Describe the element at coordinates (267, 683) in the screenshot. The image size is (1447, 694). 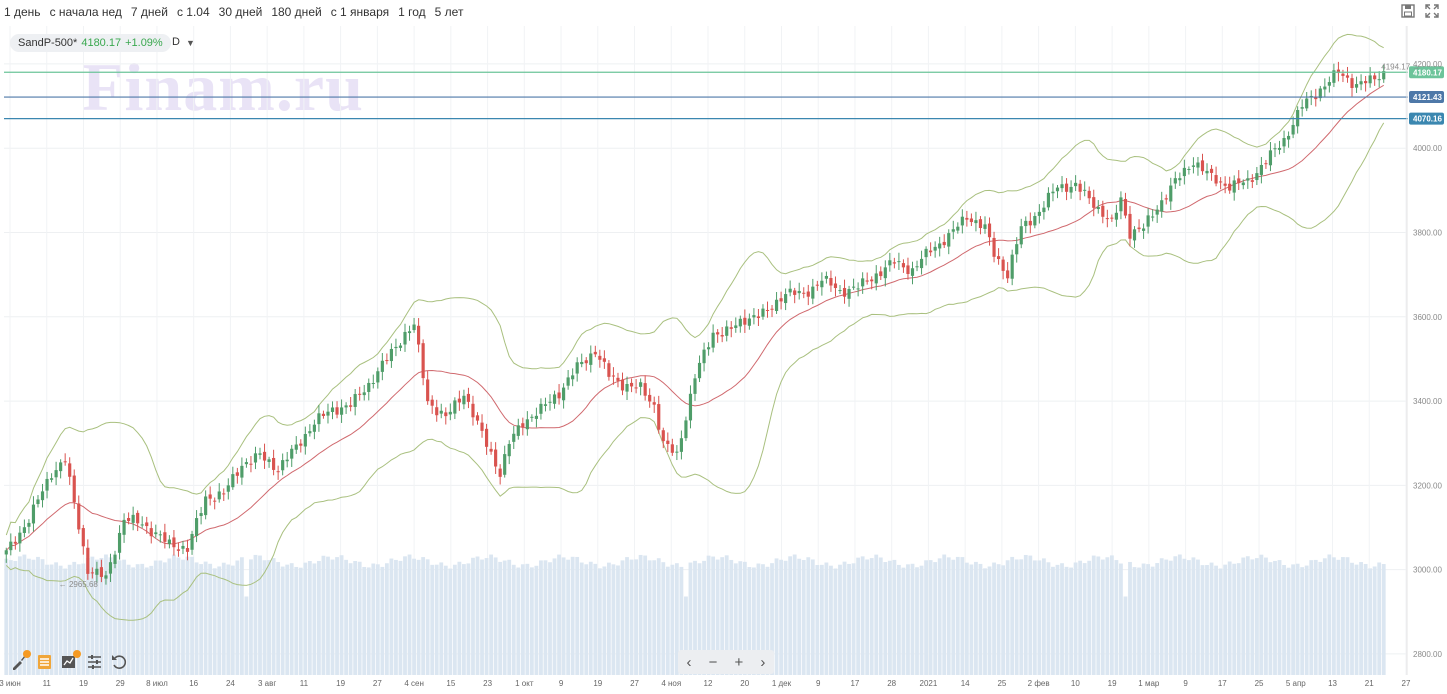
I see `x-tick-label: 3 авг` at that location.